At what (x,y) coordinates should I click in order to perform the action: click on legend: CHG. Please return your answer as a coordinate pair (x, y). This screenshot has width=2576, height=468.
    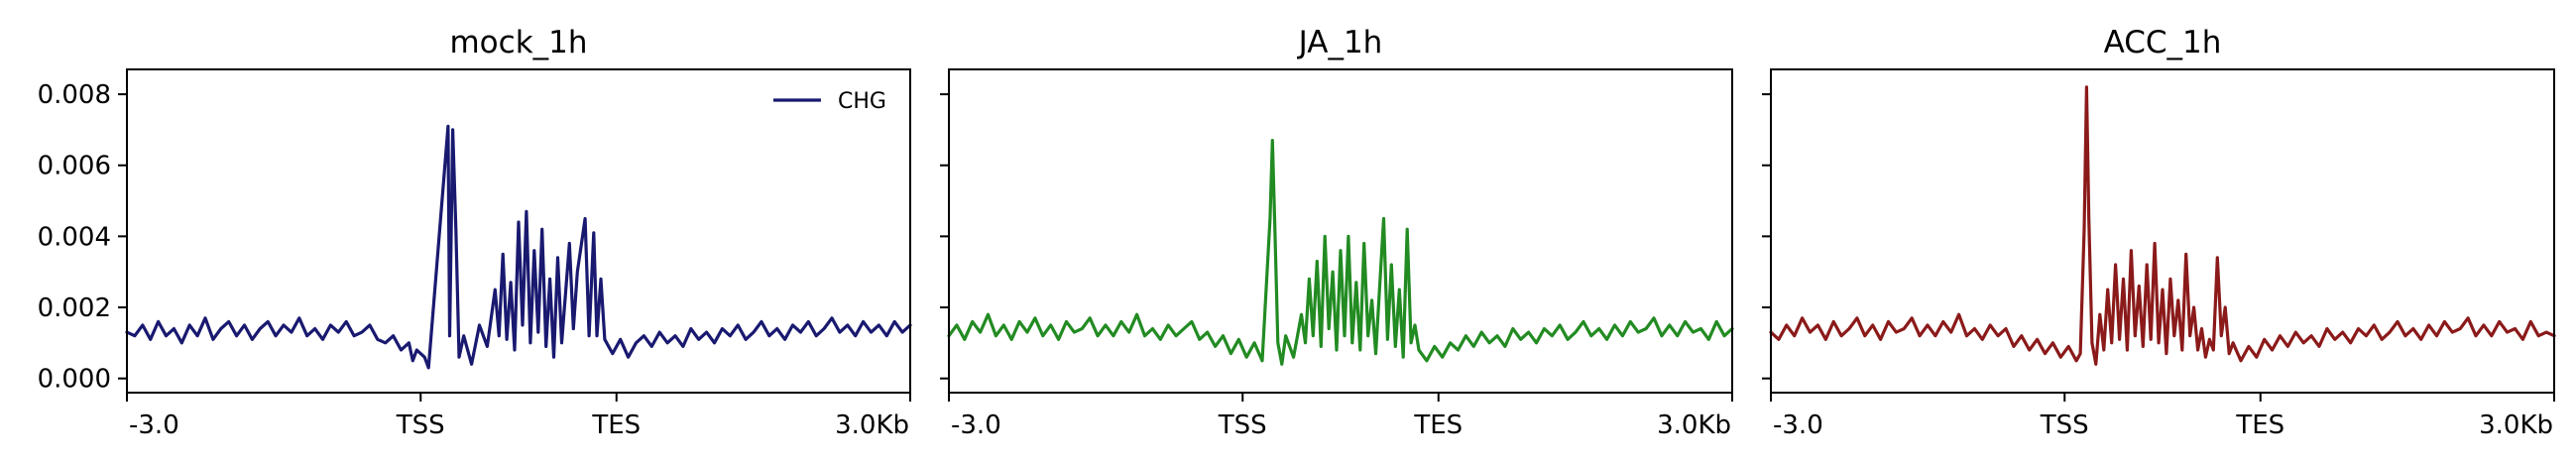
    Looking at the image, I should click on (830, 101).